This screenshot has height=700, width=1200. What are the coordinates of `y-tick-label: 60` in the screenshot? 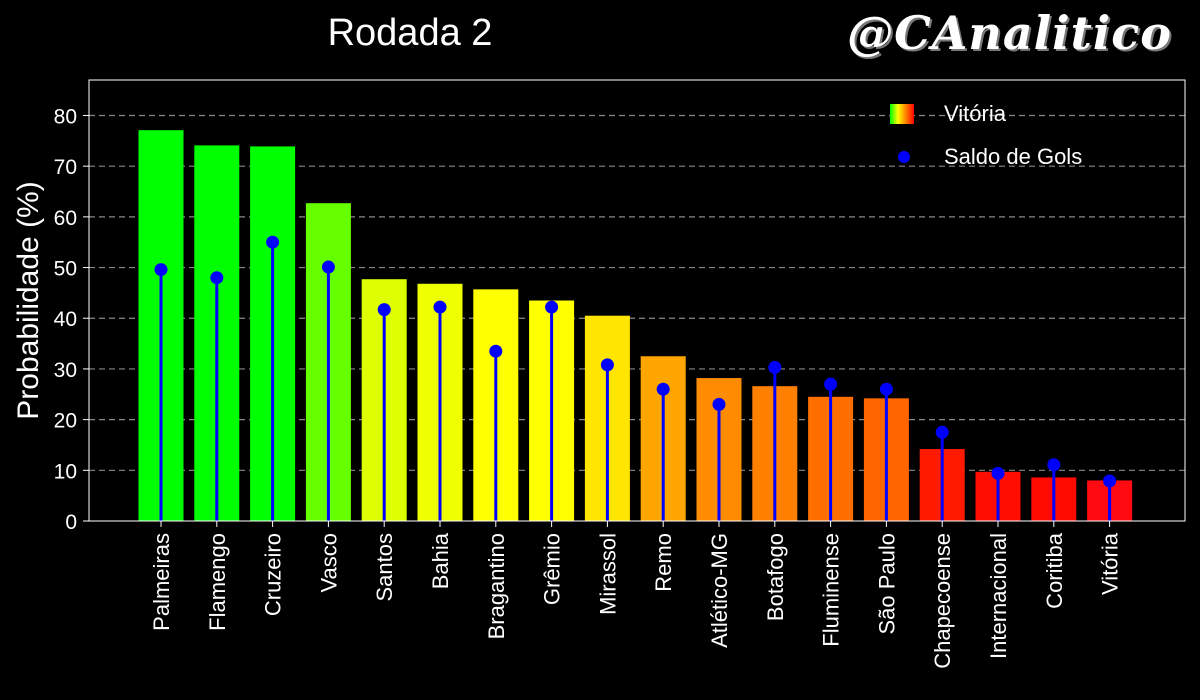 It's located at (65, 218).